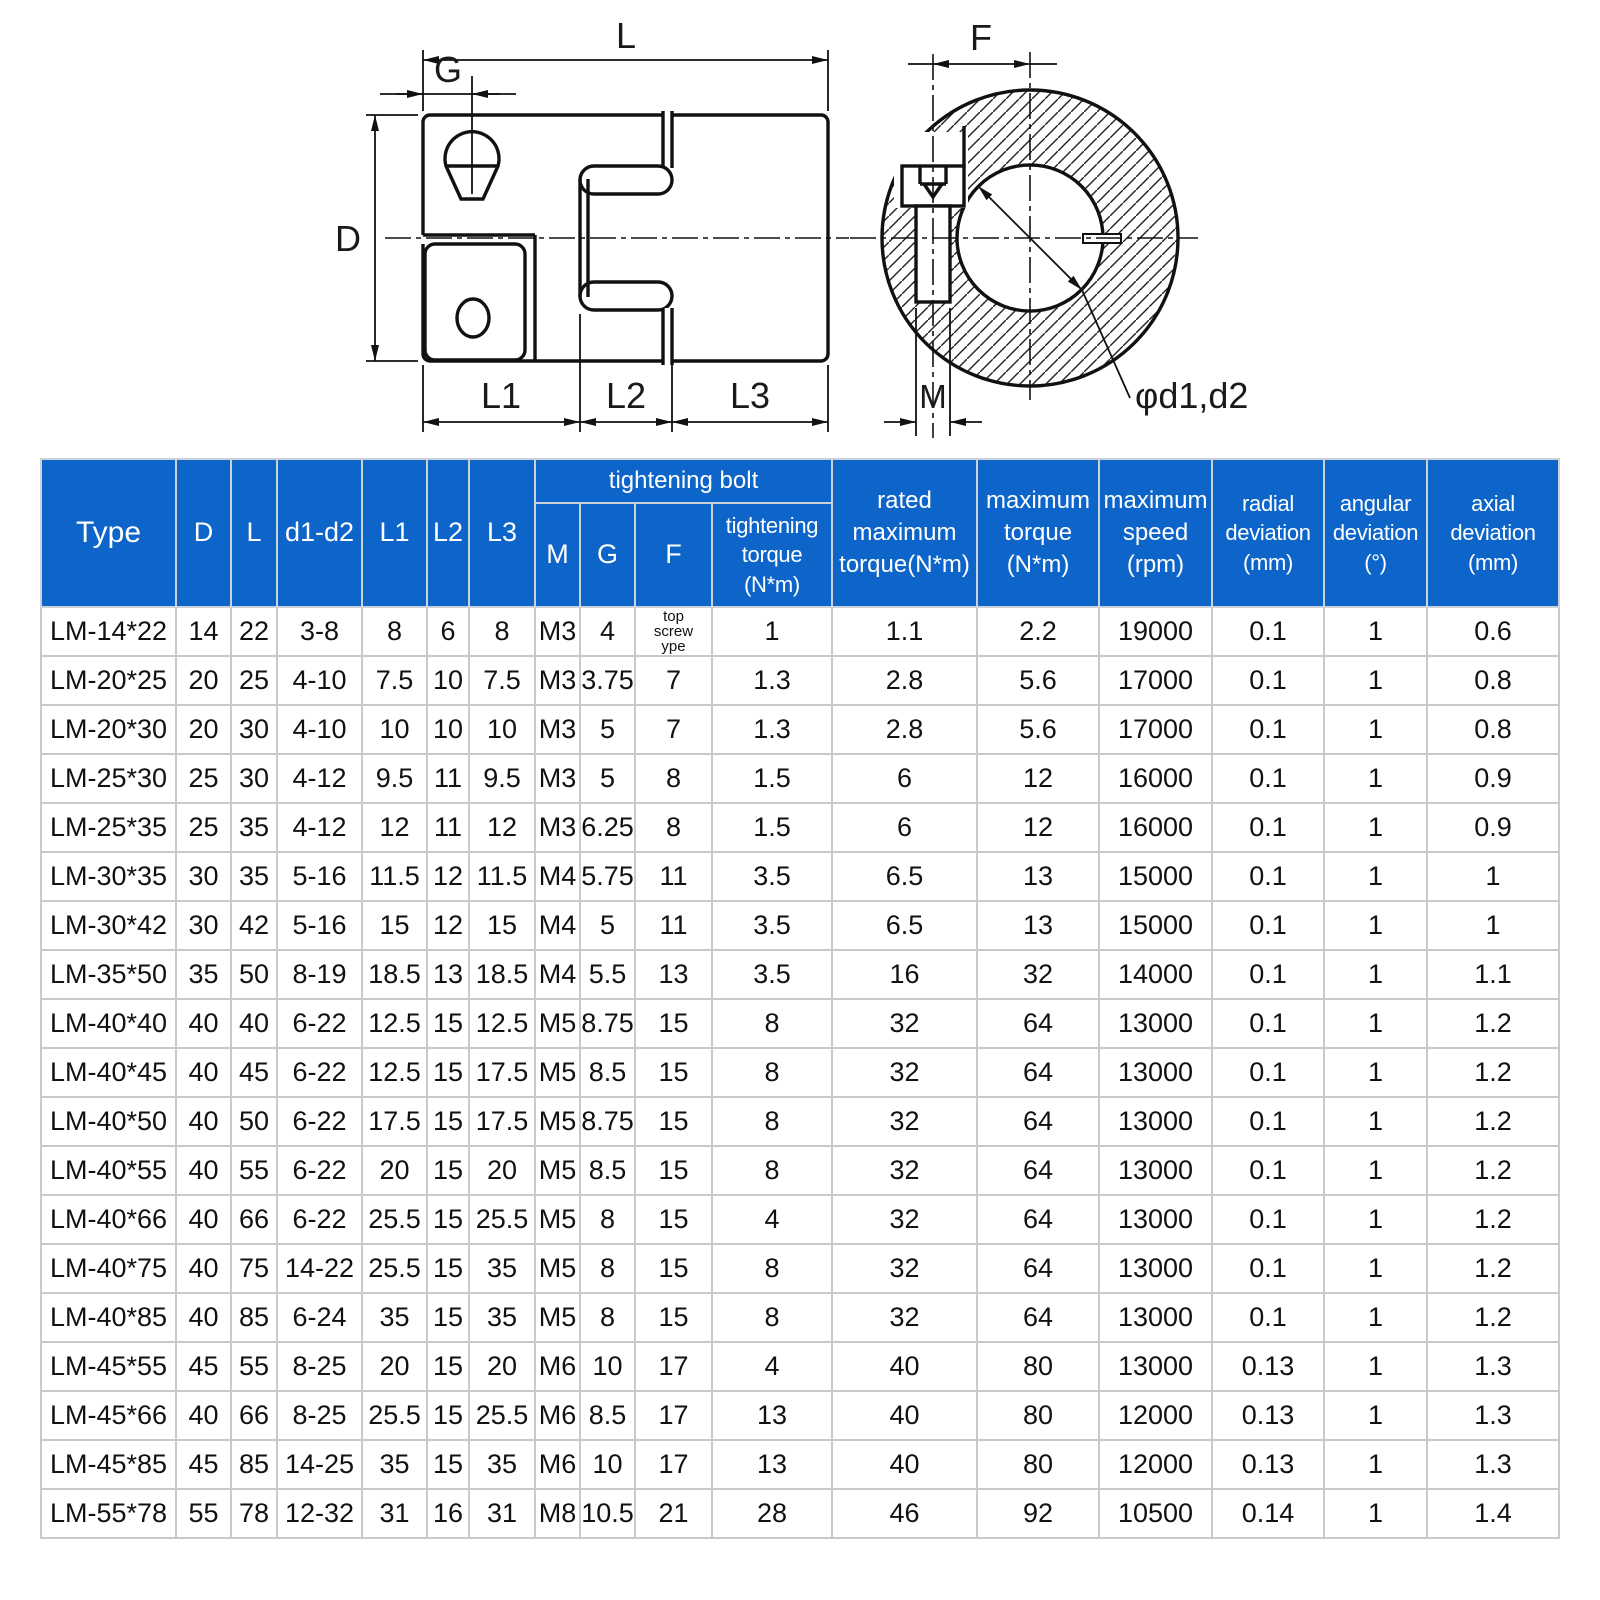 The height and width of the screenshot is (1600, 1600). What do you see at coordinates (108, 1121) in the screenshot?
I see `table-cell: LM-40*50` at bounding box center [108, 1121].